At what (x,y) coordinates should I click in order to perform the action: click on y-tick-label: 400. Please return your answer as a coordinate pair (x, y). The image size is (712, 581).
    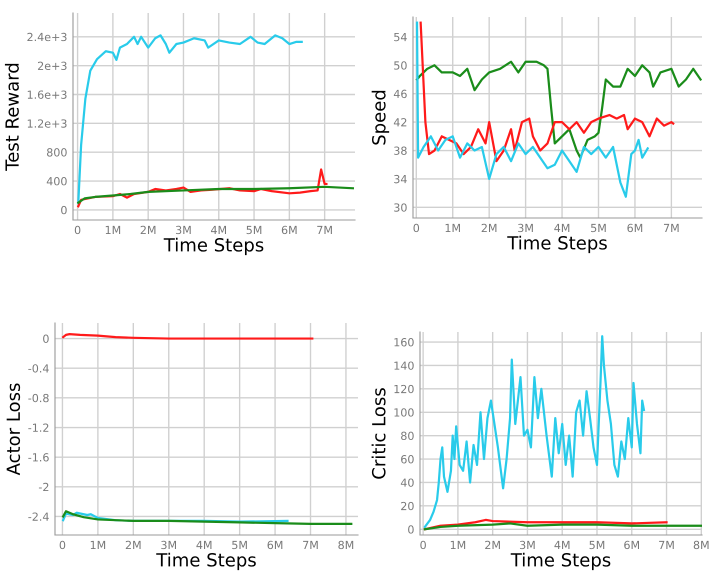
    Looking at the image, I should click on (56, 181).